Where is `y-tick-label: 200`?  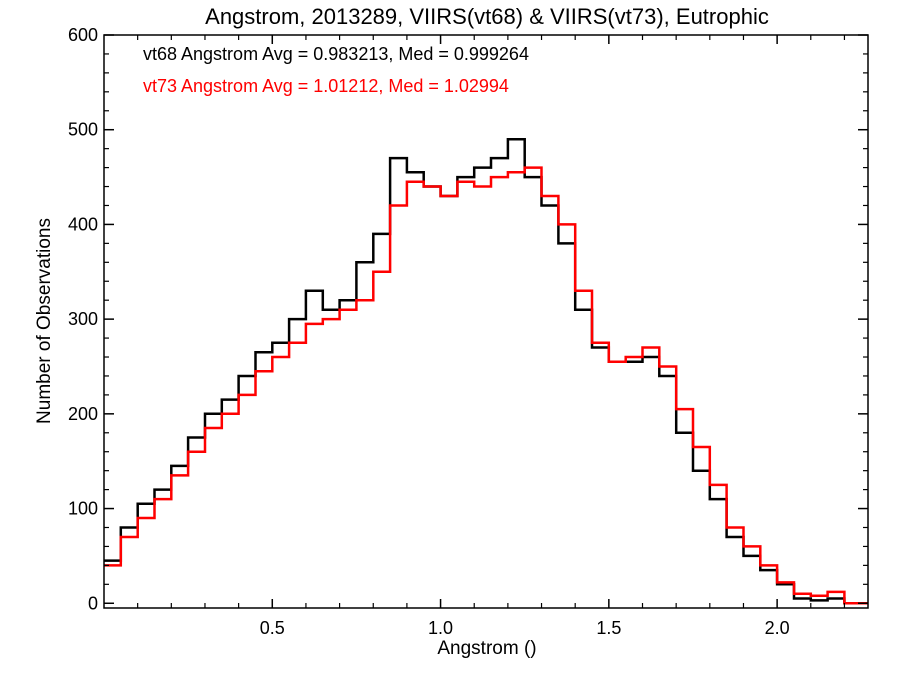
y-tick-label: 200 is located at coordinates (83, 414).